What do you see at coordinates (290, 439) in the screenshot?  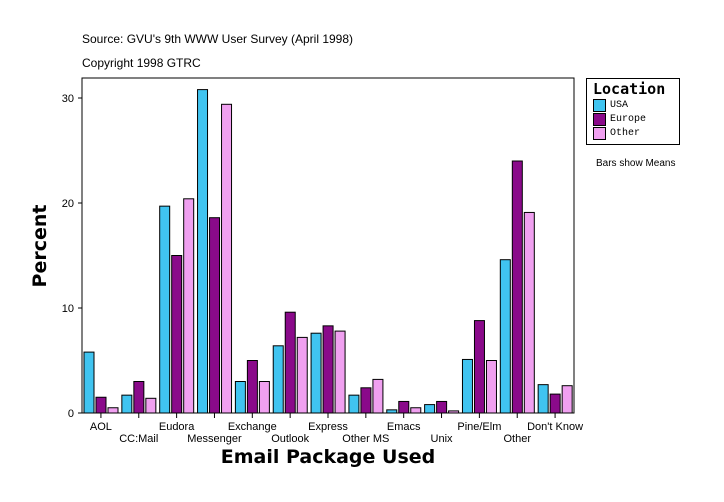 I see `x-tick-label: Outlook` at bounding box center [290, 439].